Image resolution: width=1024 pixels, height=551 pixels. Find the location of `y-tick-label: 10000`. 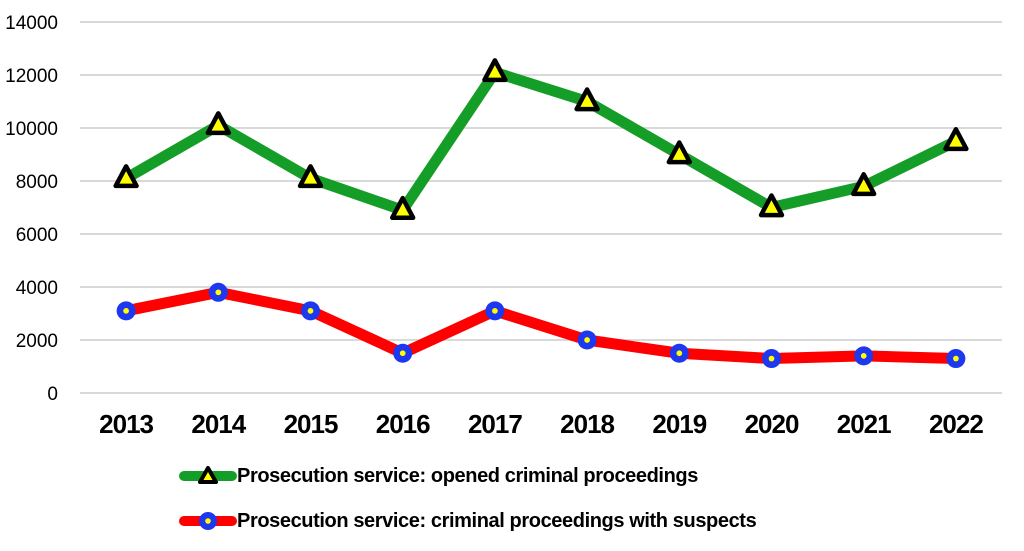

y-tick-label: 10000 is located at coordinates (31, 129).